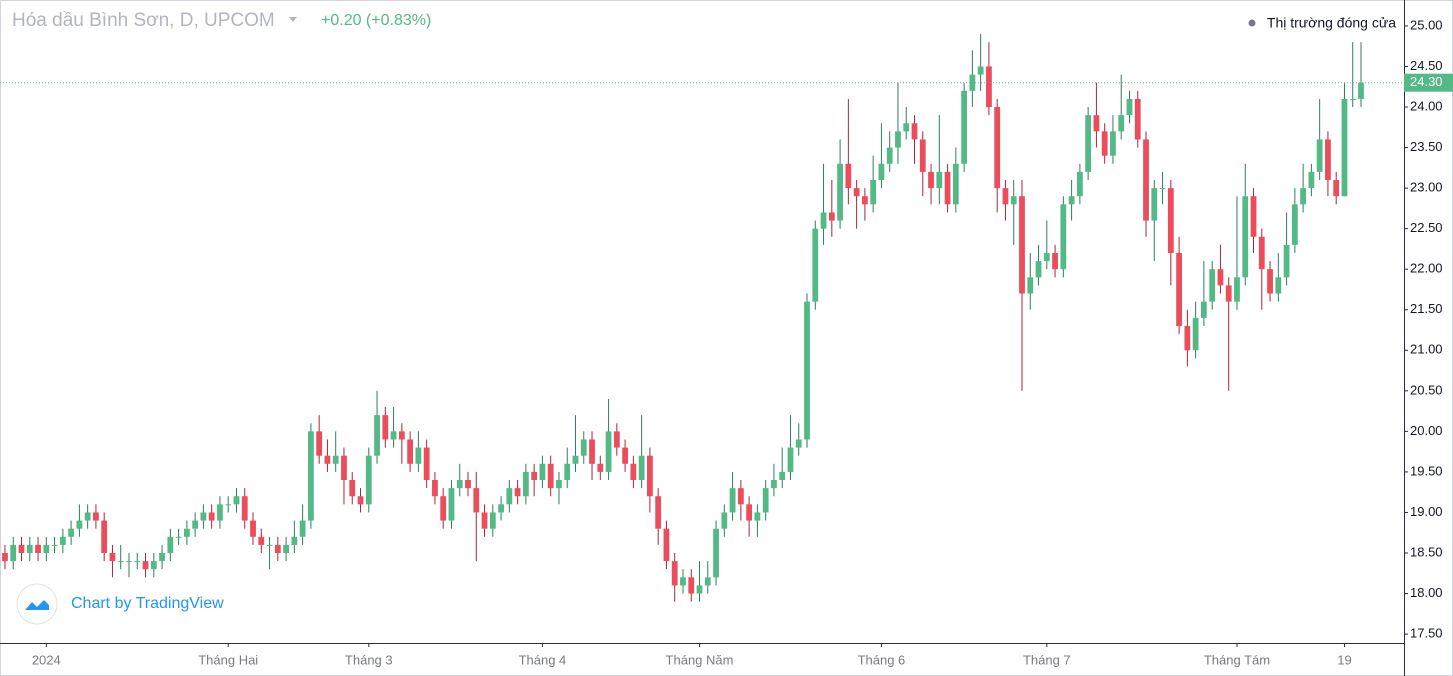 The width and height of the screenshot is (1453, 676). I want to click on dropdown-icon, so click(293, 19).